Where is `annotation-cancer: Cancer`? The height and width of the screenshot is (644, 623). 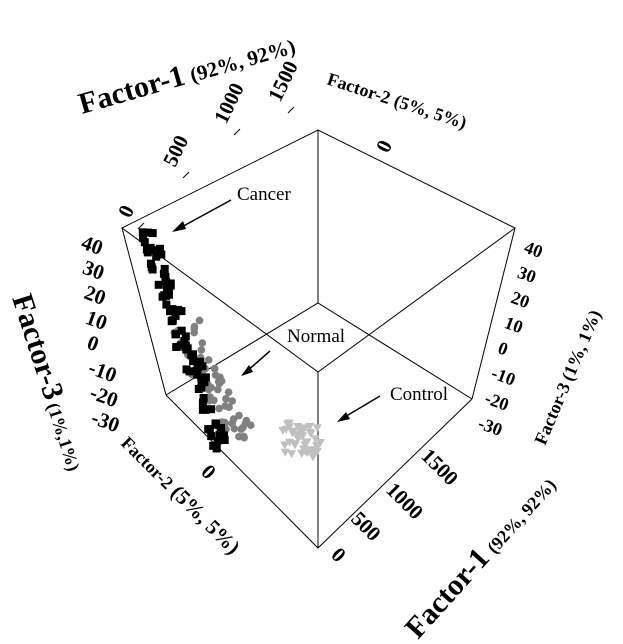 annotation-cancer: Cancer is located at coordinates (231, 208).